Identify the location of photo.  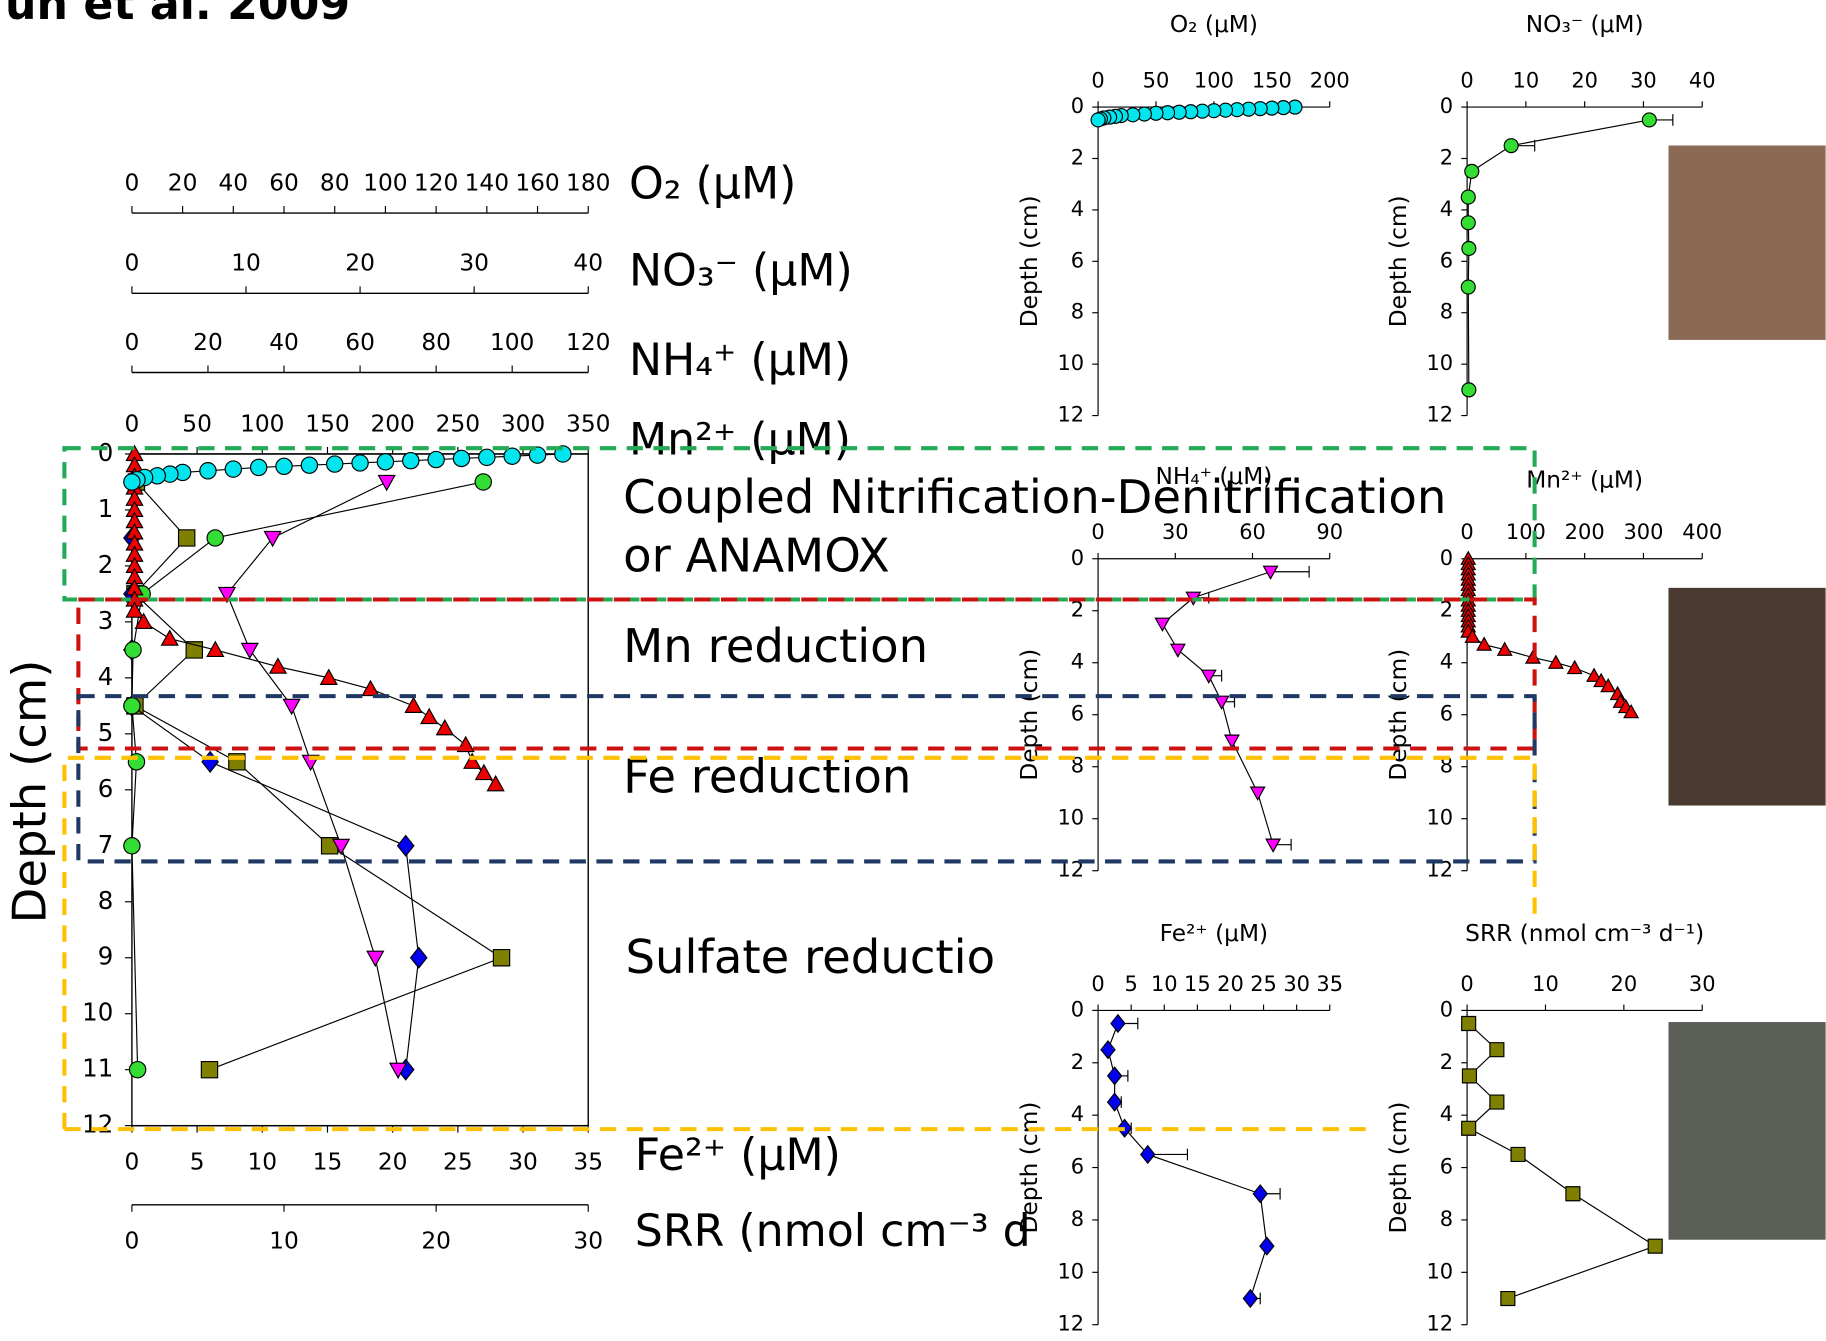
(1747, 1131).